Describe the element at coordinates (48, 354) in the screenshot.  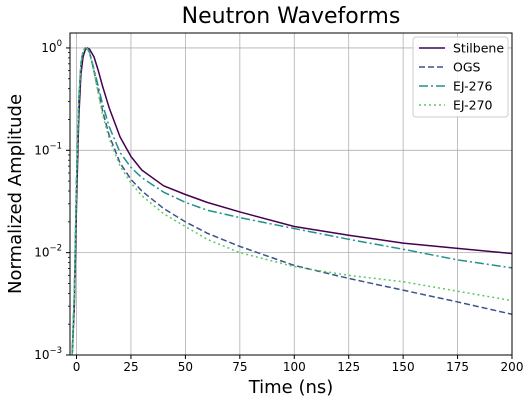
I see `y-tick-label: 10⁻³` at that location.